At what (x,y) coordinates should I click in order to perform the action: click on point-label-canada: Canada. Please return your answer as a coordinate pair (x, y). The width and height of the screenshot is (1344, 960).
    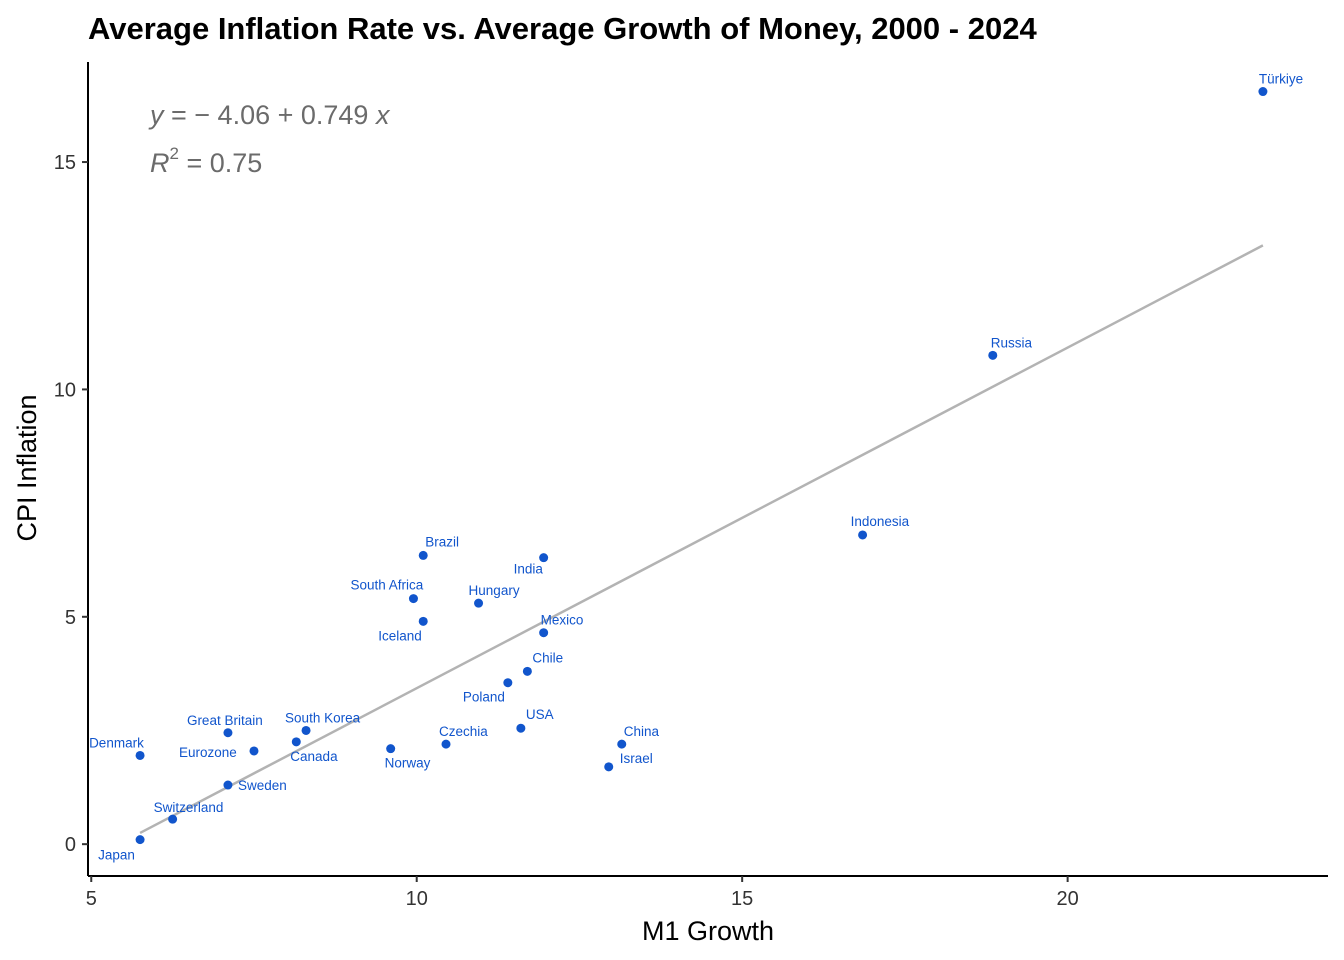
    Looking at the image, I should click on (314, 756).